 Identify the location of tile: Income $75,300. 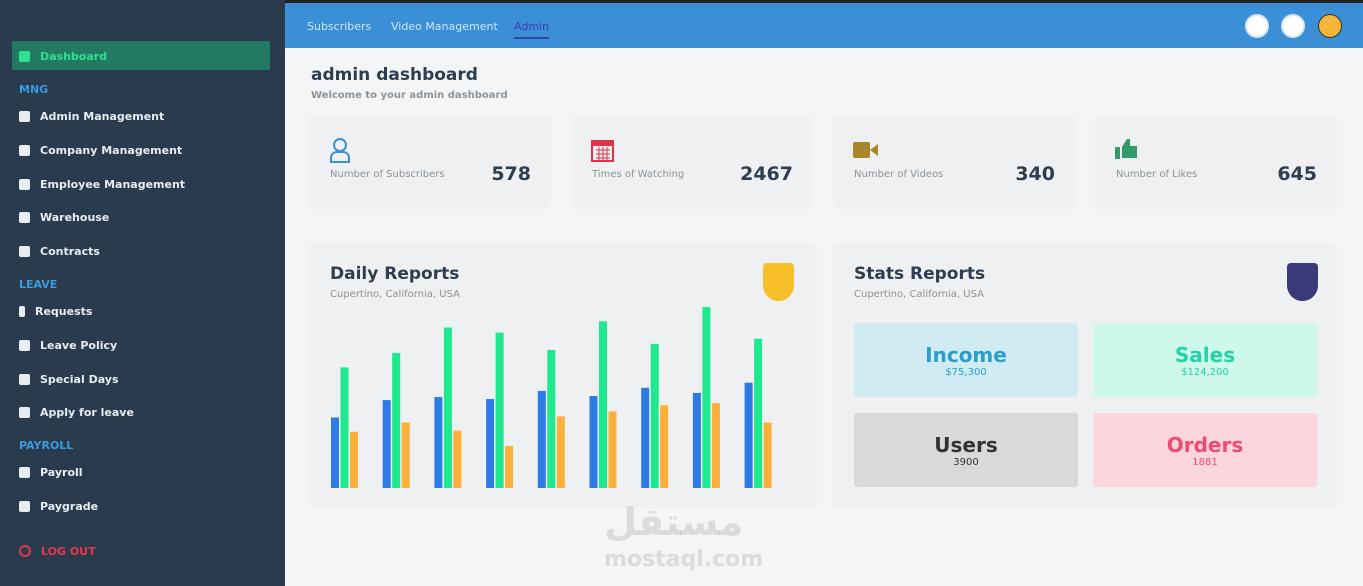
(966, 360).